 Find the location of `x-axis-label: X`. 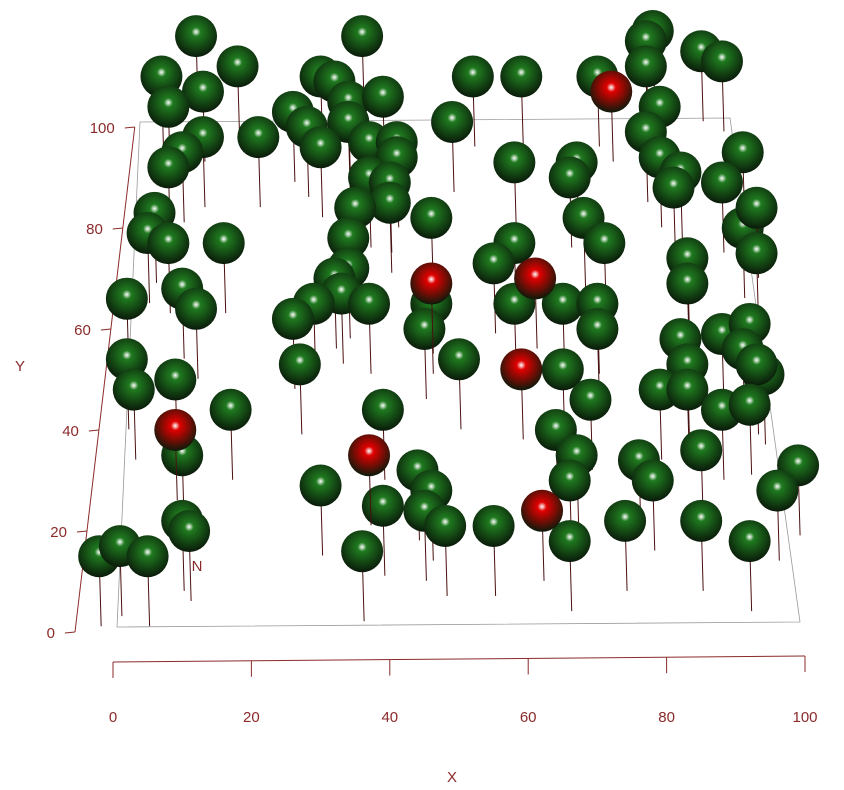

x-axis-label: X is located at coordinates (452, 777).